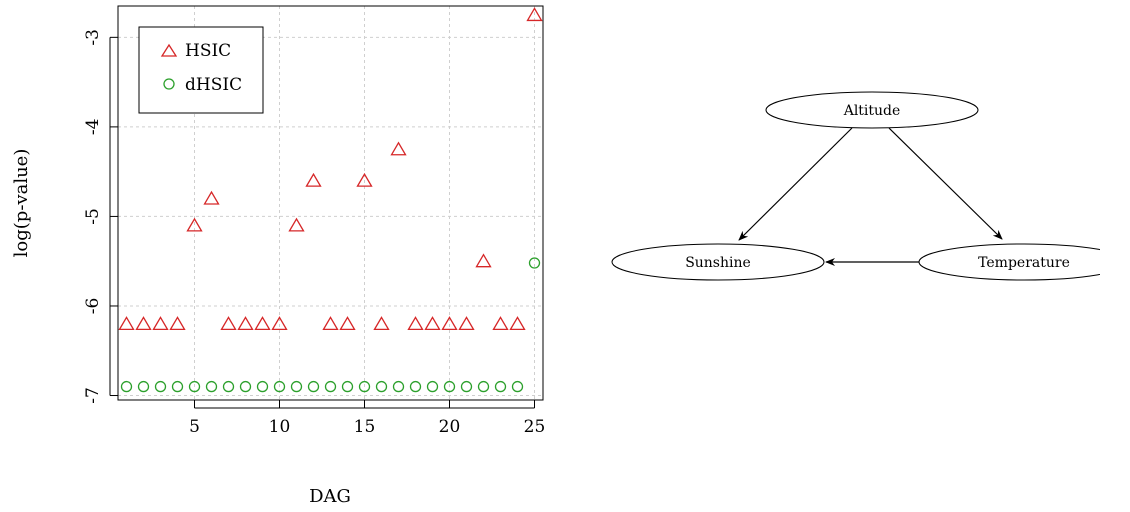 This screenshot has width=1130, height=512. What do you see at coordinates (21, 203) in the screenshot?
I see `y-axis-label: log(p-value)` at bounding box center [21, 203].